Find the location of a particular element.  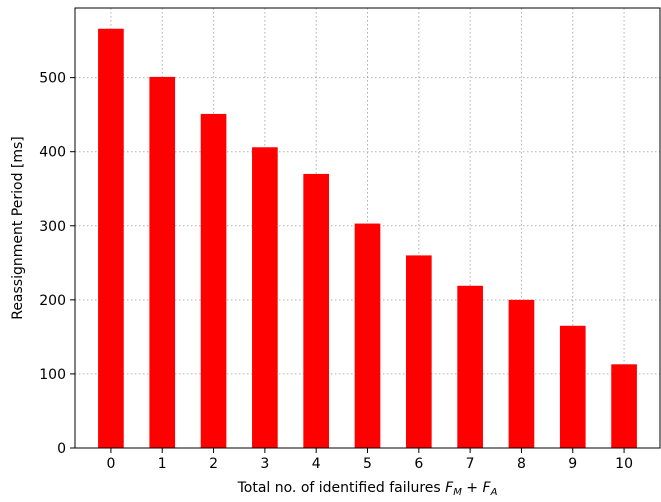

y-tick-label-400: 400 is located at coordinates (52, 153).